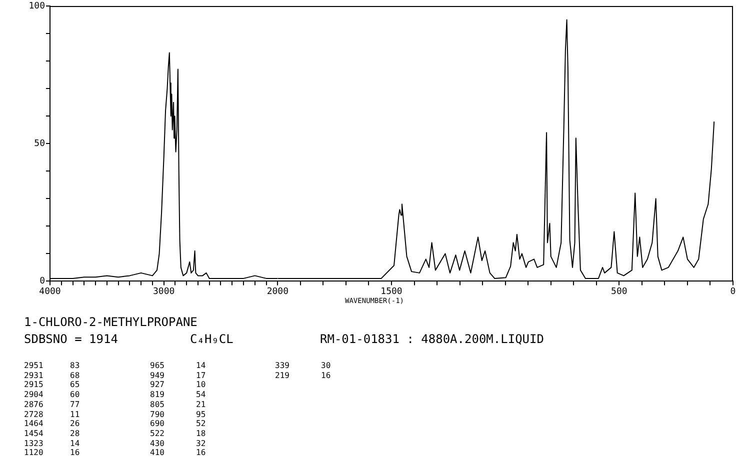  I want to click on text: 2951 83, so click(52, 365).